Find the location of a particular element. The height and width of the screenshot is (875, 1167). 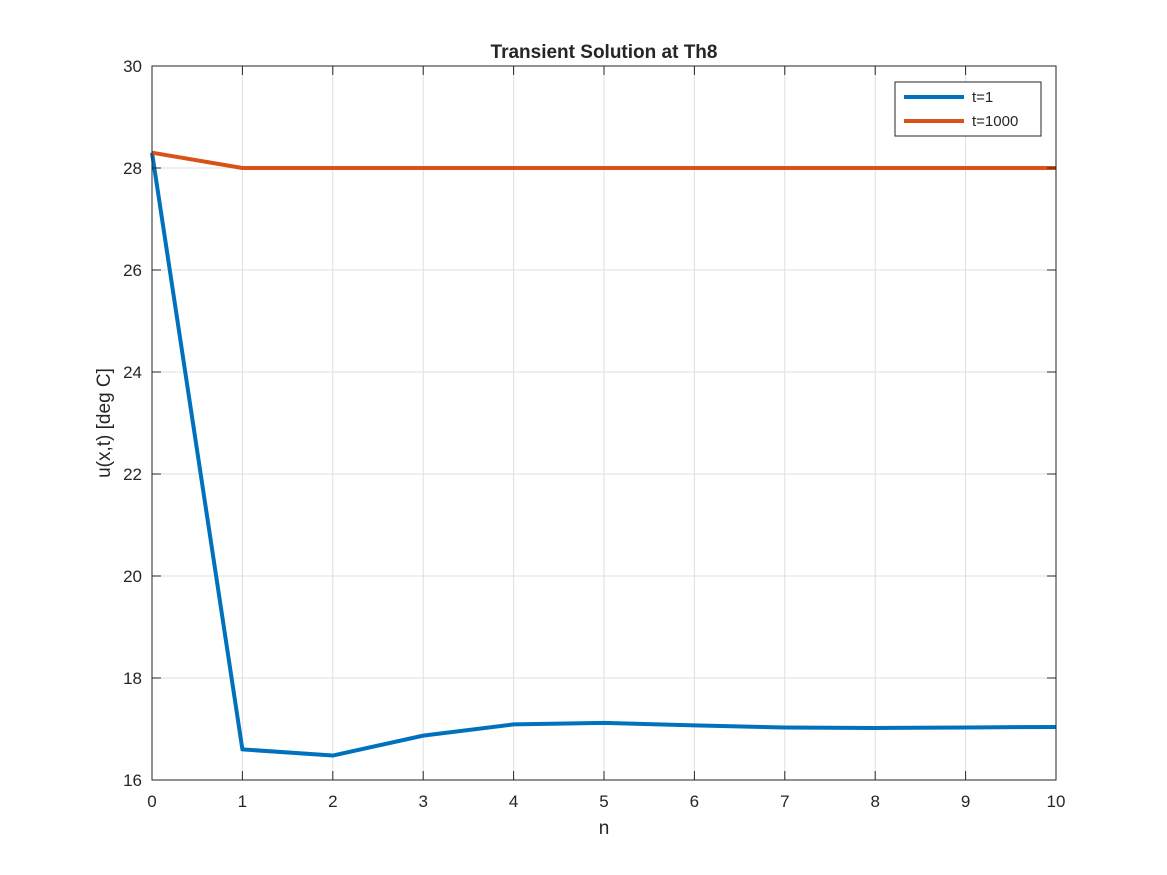

chart-title: Transient Solution at Th8 is located at coordinates (604, 52).